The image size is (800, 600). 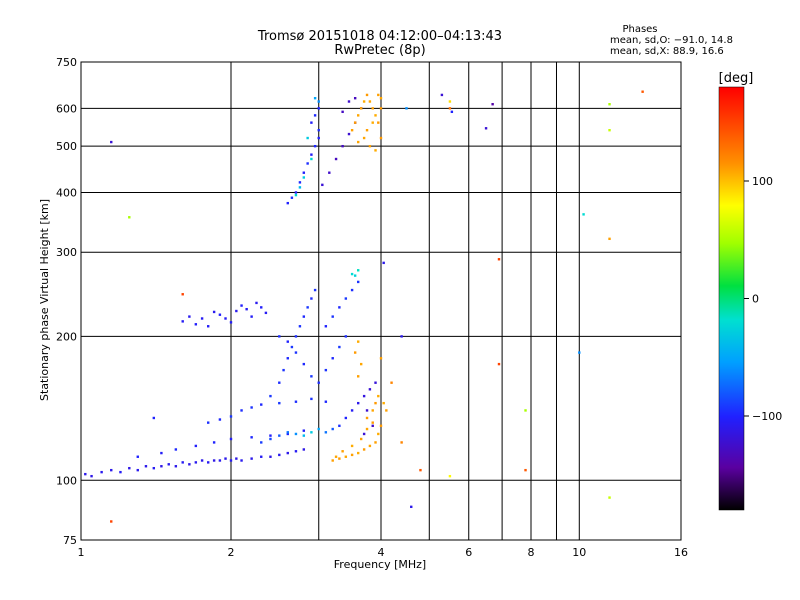 What do you see at coordinates (66, 146) in the screenshot?
I see `y-tick-label: 500` at bounding box center [66, 146].